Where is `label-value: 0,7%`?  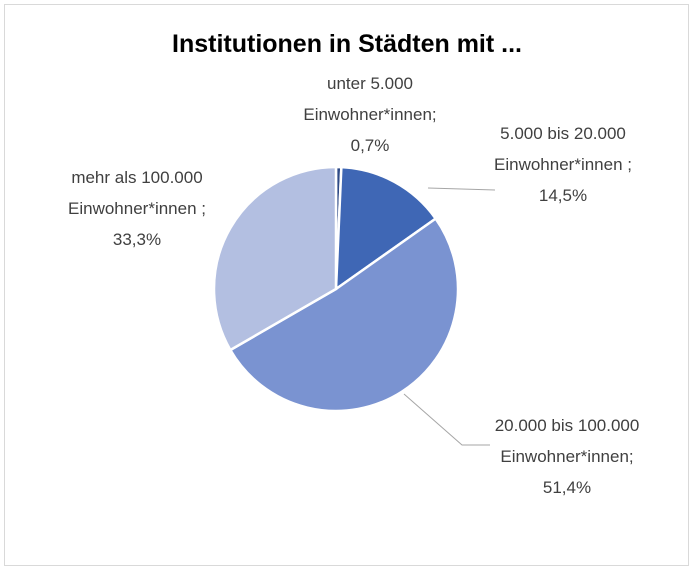 label-value: 0,7% is located at coordinates (370, 145).